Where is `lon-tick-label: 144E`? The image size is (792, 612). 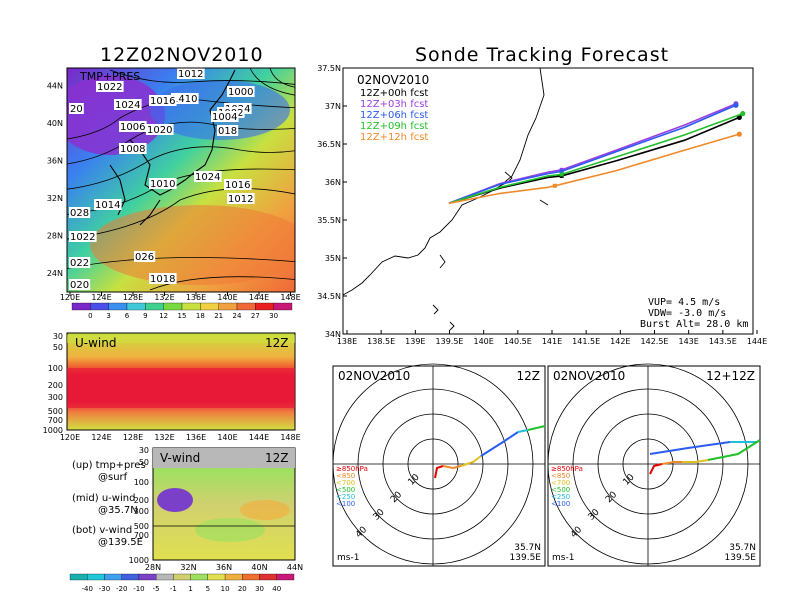
lon-tick-label: 144E is located at coordinates (259, 437).